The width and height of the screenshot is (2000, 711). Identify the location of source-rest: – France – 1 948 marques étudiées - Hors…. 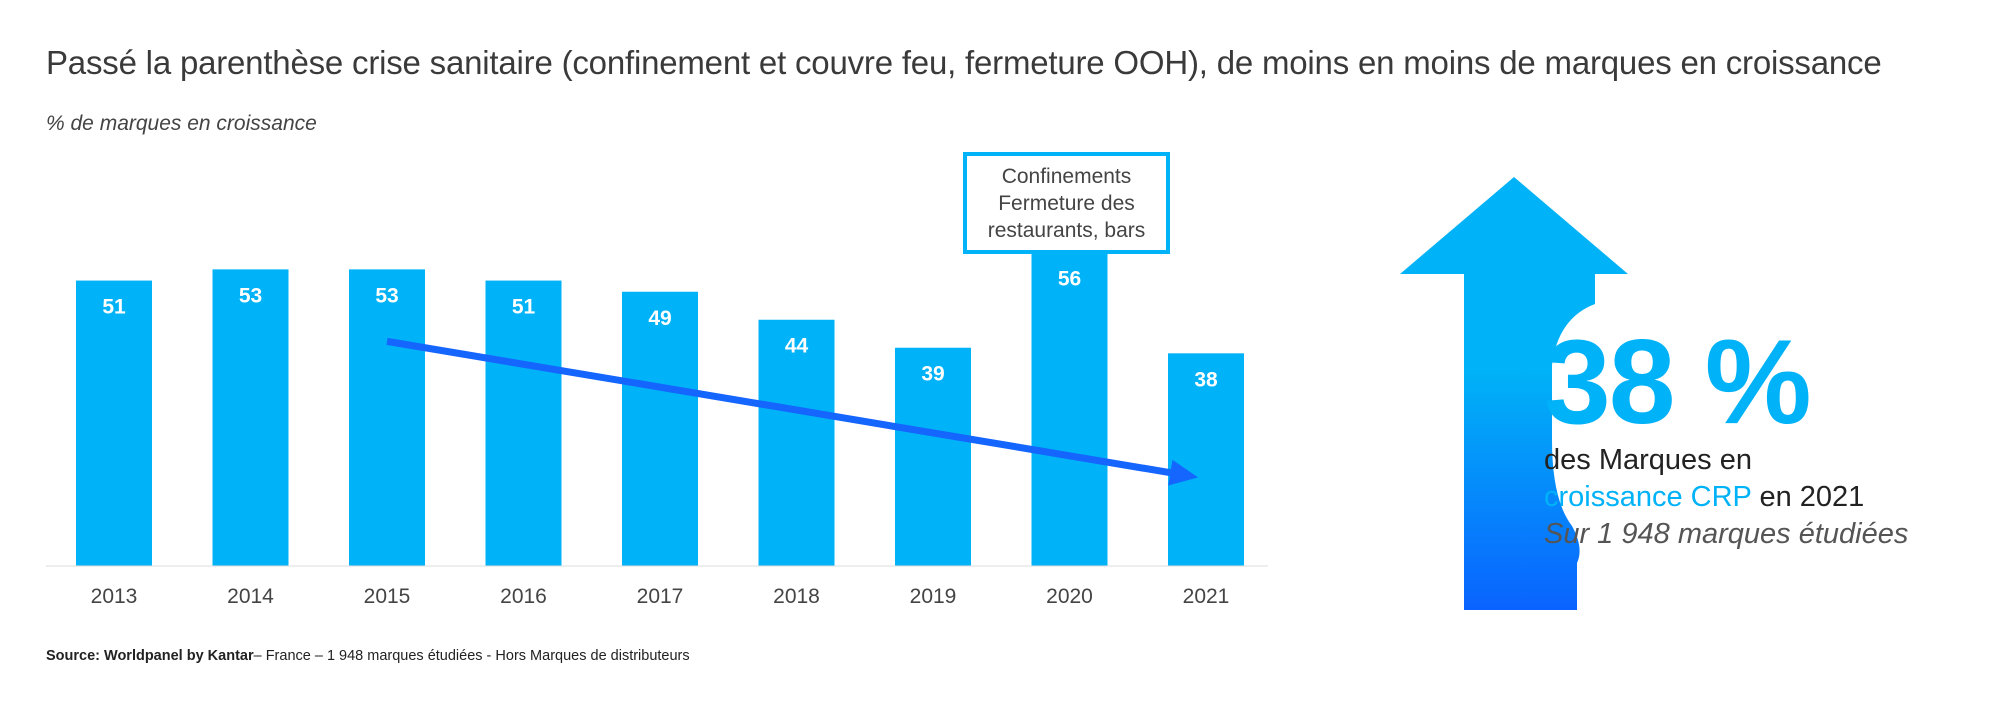
(471, 656).